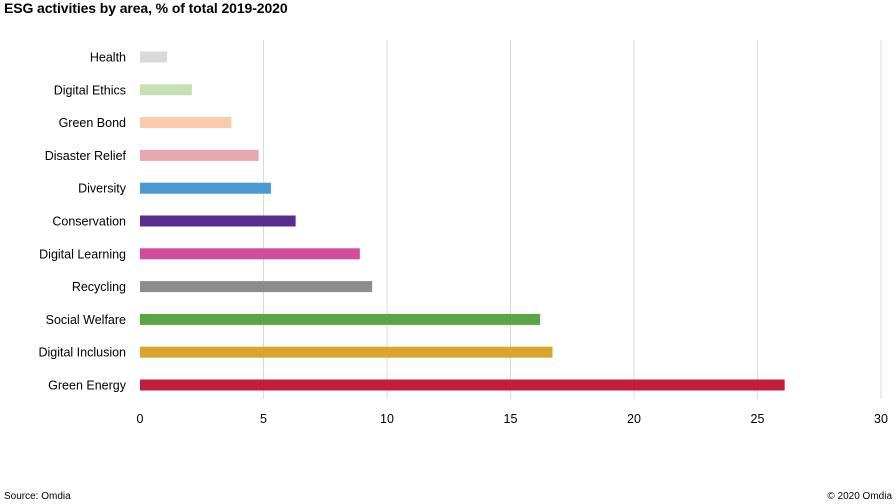 The height and width of the screenshot is (504, 896). I want to click on bar-disaster-relief, so click(199, 155).